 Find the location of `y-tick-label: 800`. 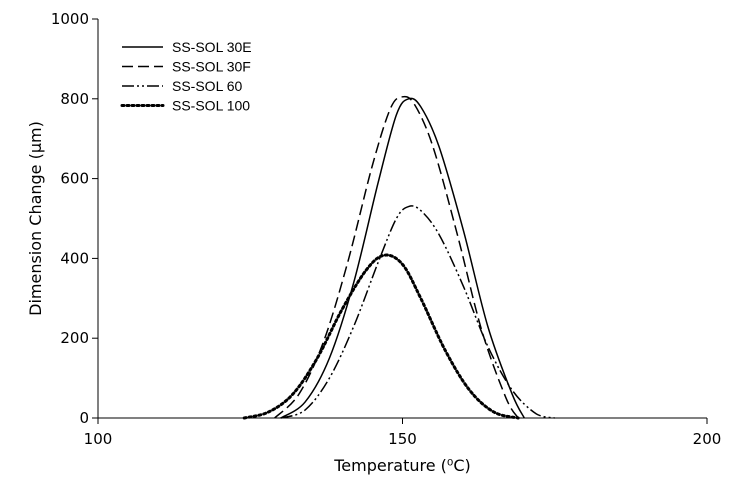

y-tick-label: 800 is located at coordinates (74, 99).